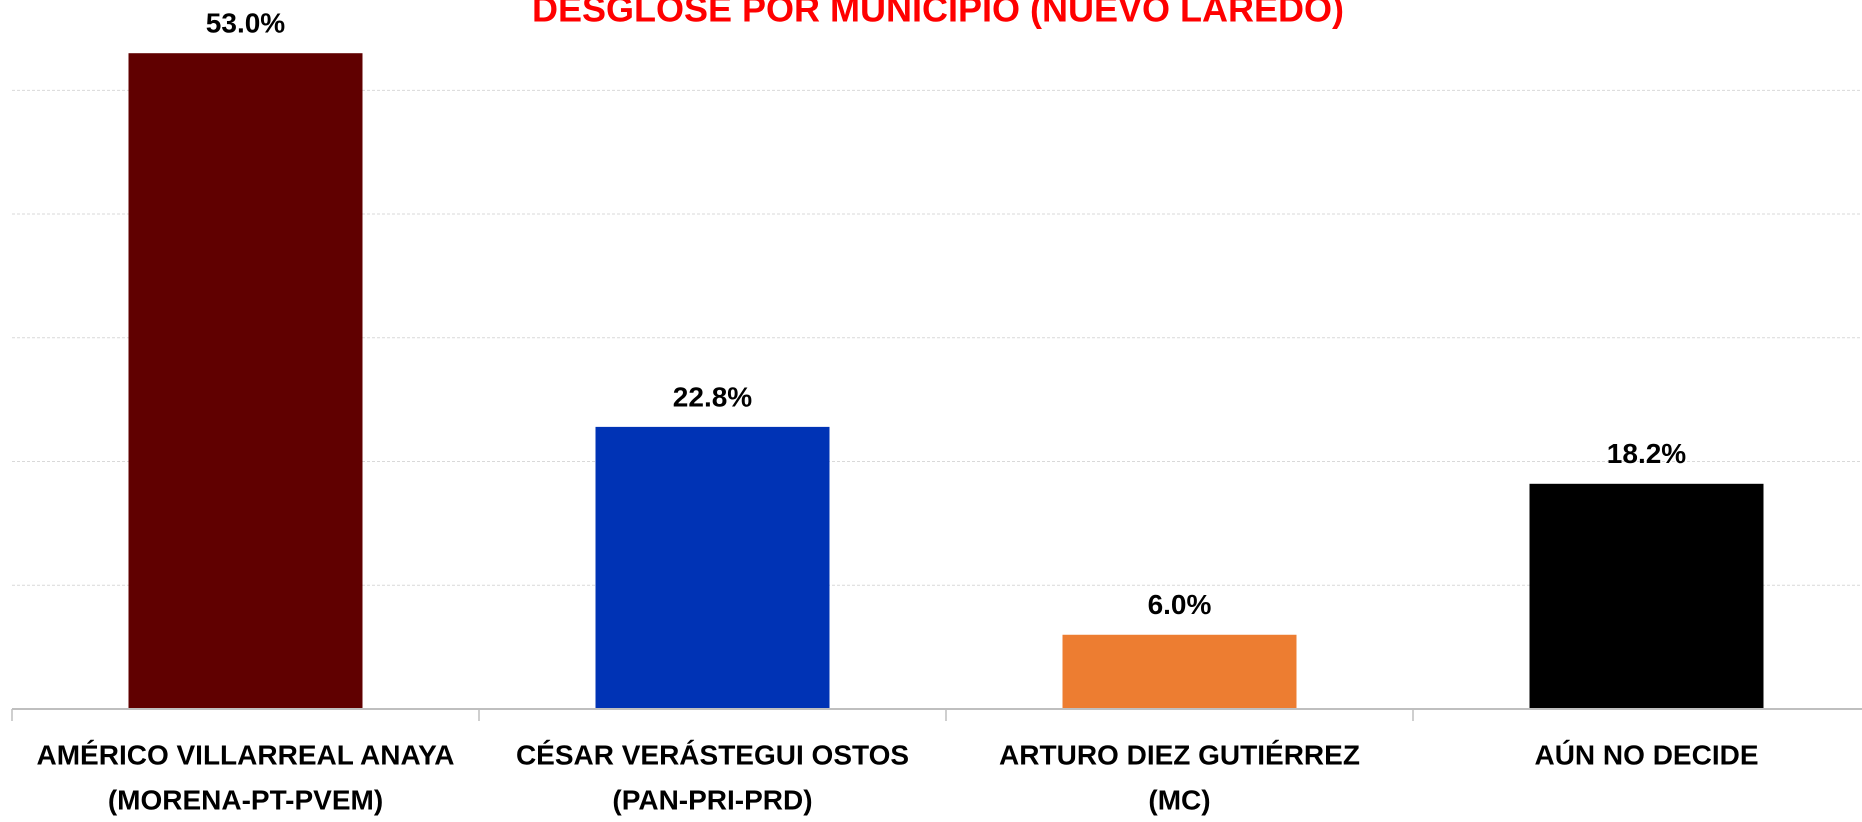  Describe the element at coordinates (246, 754) in the screenshot. I see `x-tick-label: AMÉRICO VILLARREAL ANAYA` at that location.